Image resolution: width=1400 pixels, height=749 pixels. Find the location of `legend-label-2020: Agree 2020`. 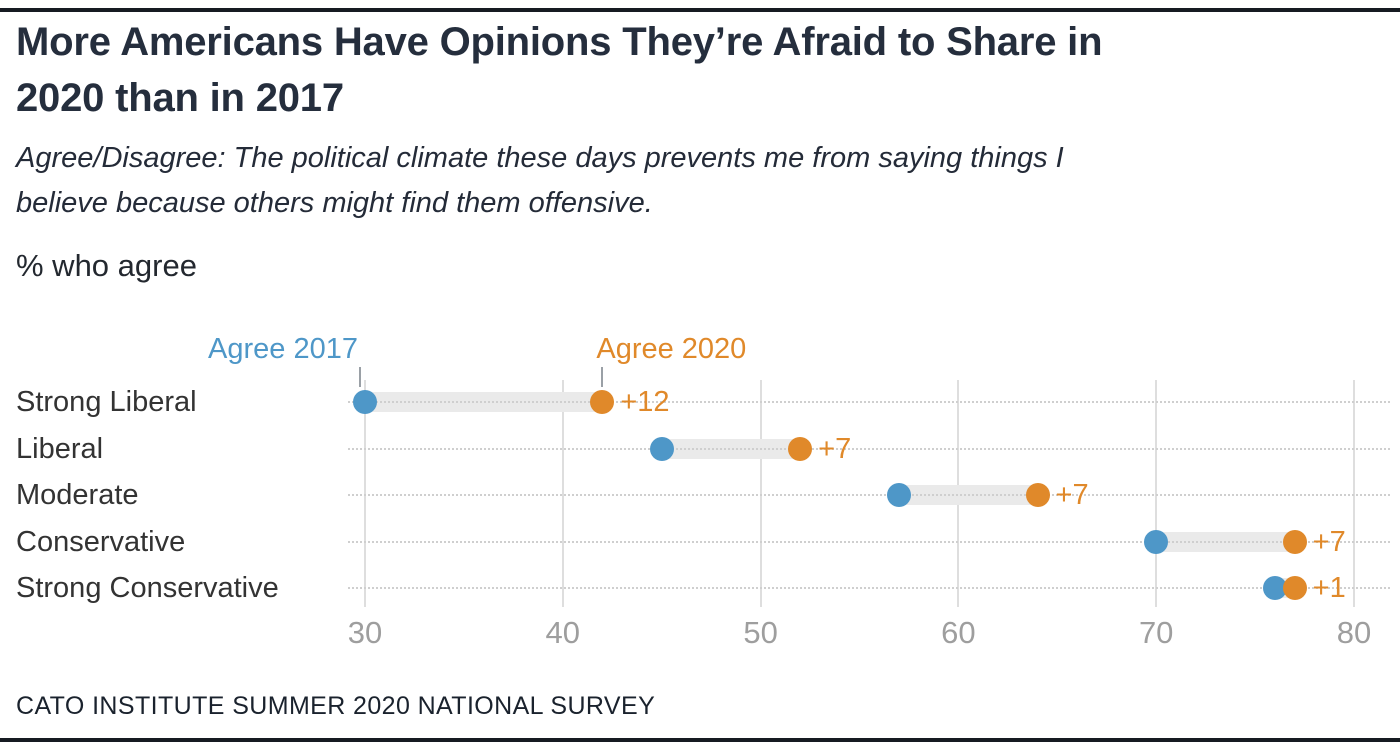

legend-label-2020: Agree 2020 is located at coordinates (671, 349).